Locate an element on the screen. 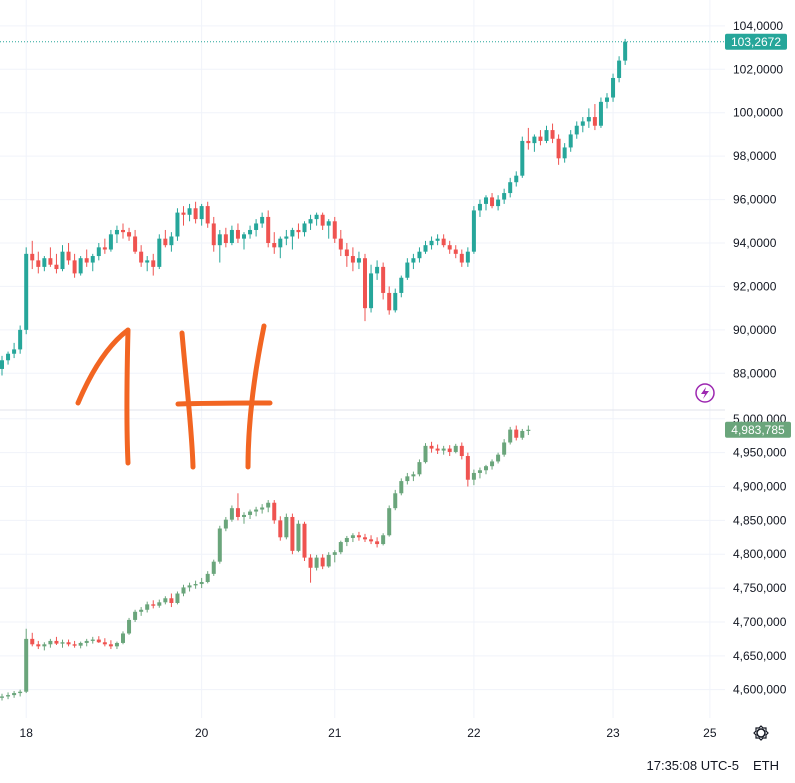 The image size is (795, 783). currency-label: ETH is located at coordinates (766, 765).